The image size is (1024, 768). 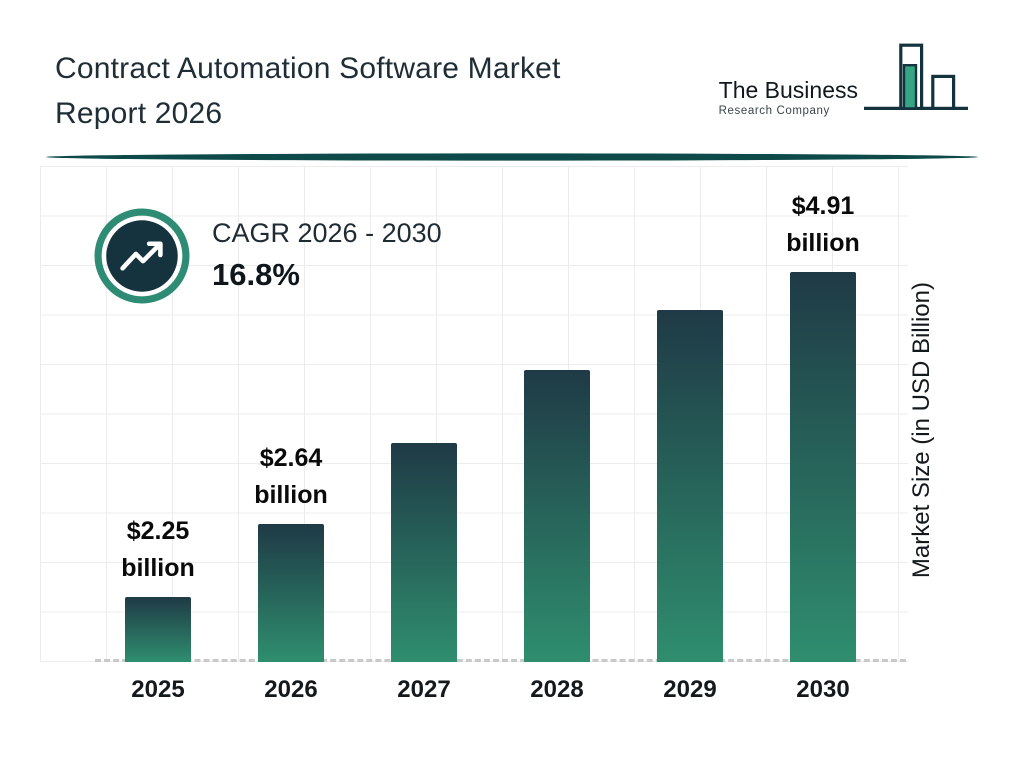 What do you see at coordinates (690, 486) in the screenshot?
I see `bar-2029` at bounding box center [690, 486].